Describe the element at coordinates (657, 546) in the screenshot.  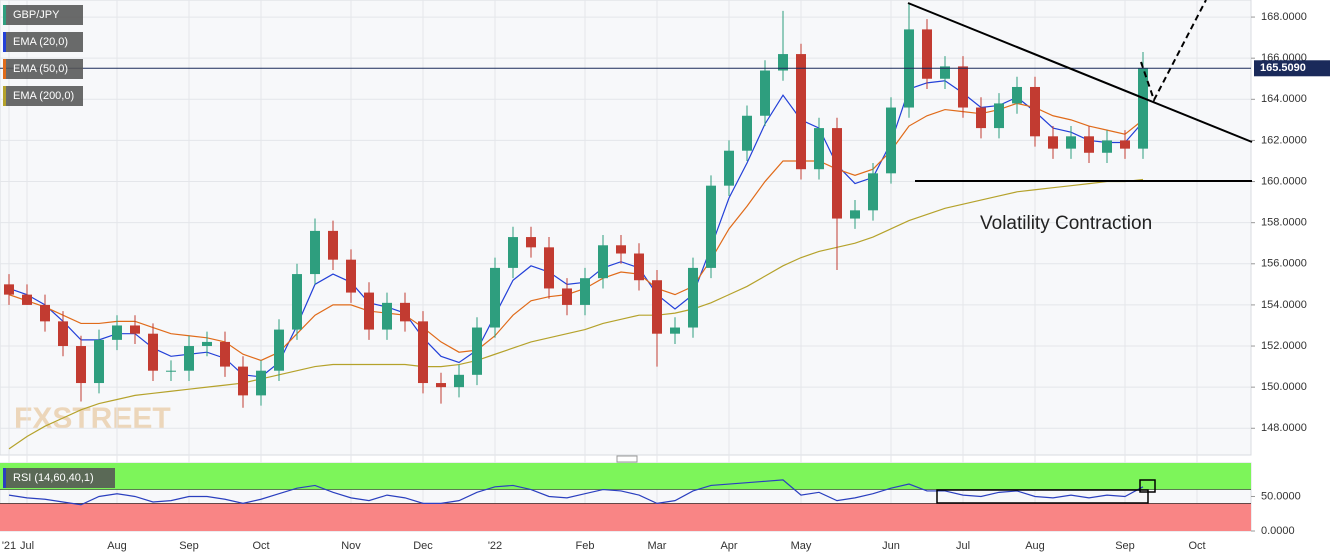
I see `x-tick-label: Mar` at that location.